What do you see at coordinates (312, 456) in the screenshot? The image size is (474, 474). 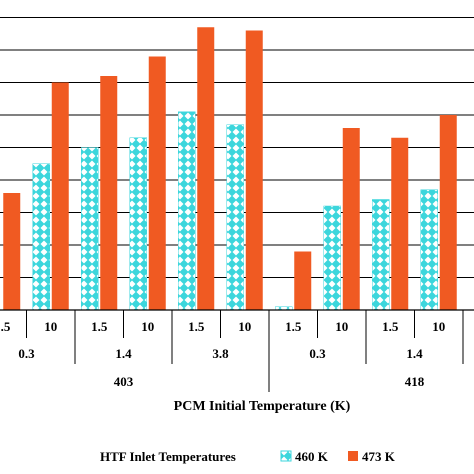 I see `legend-label-460: 460 K` at bounding box center [312, 456].